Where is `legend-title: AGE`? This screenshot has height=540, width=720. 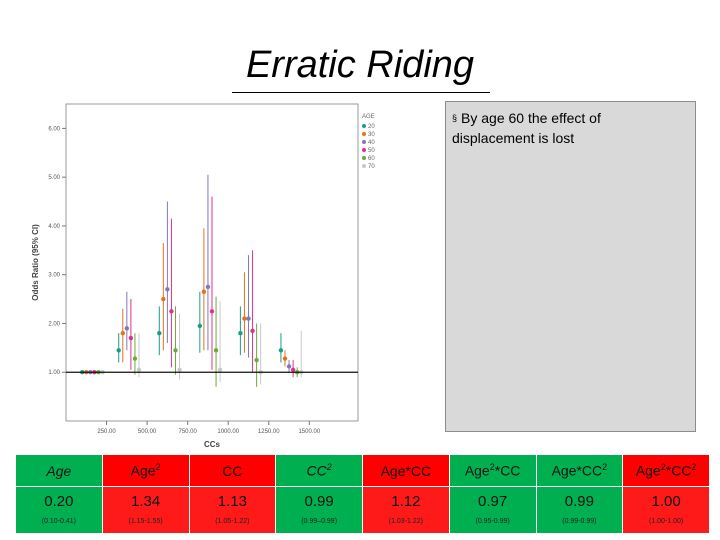 legend-title: AGE is located at coordinates (368, 117).